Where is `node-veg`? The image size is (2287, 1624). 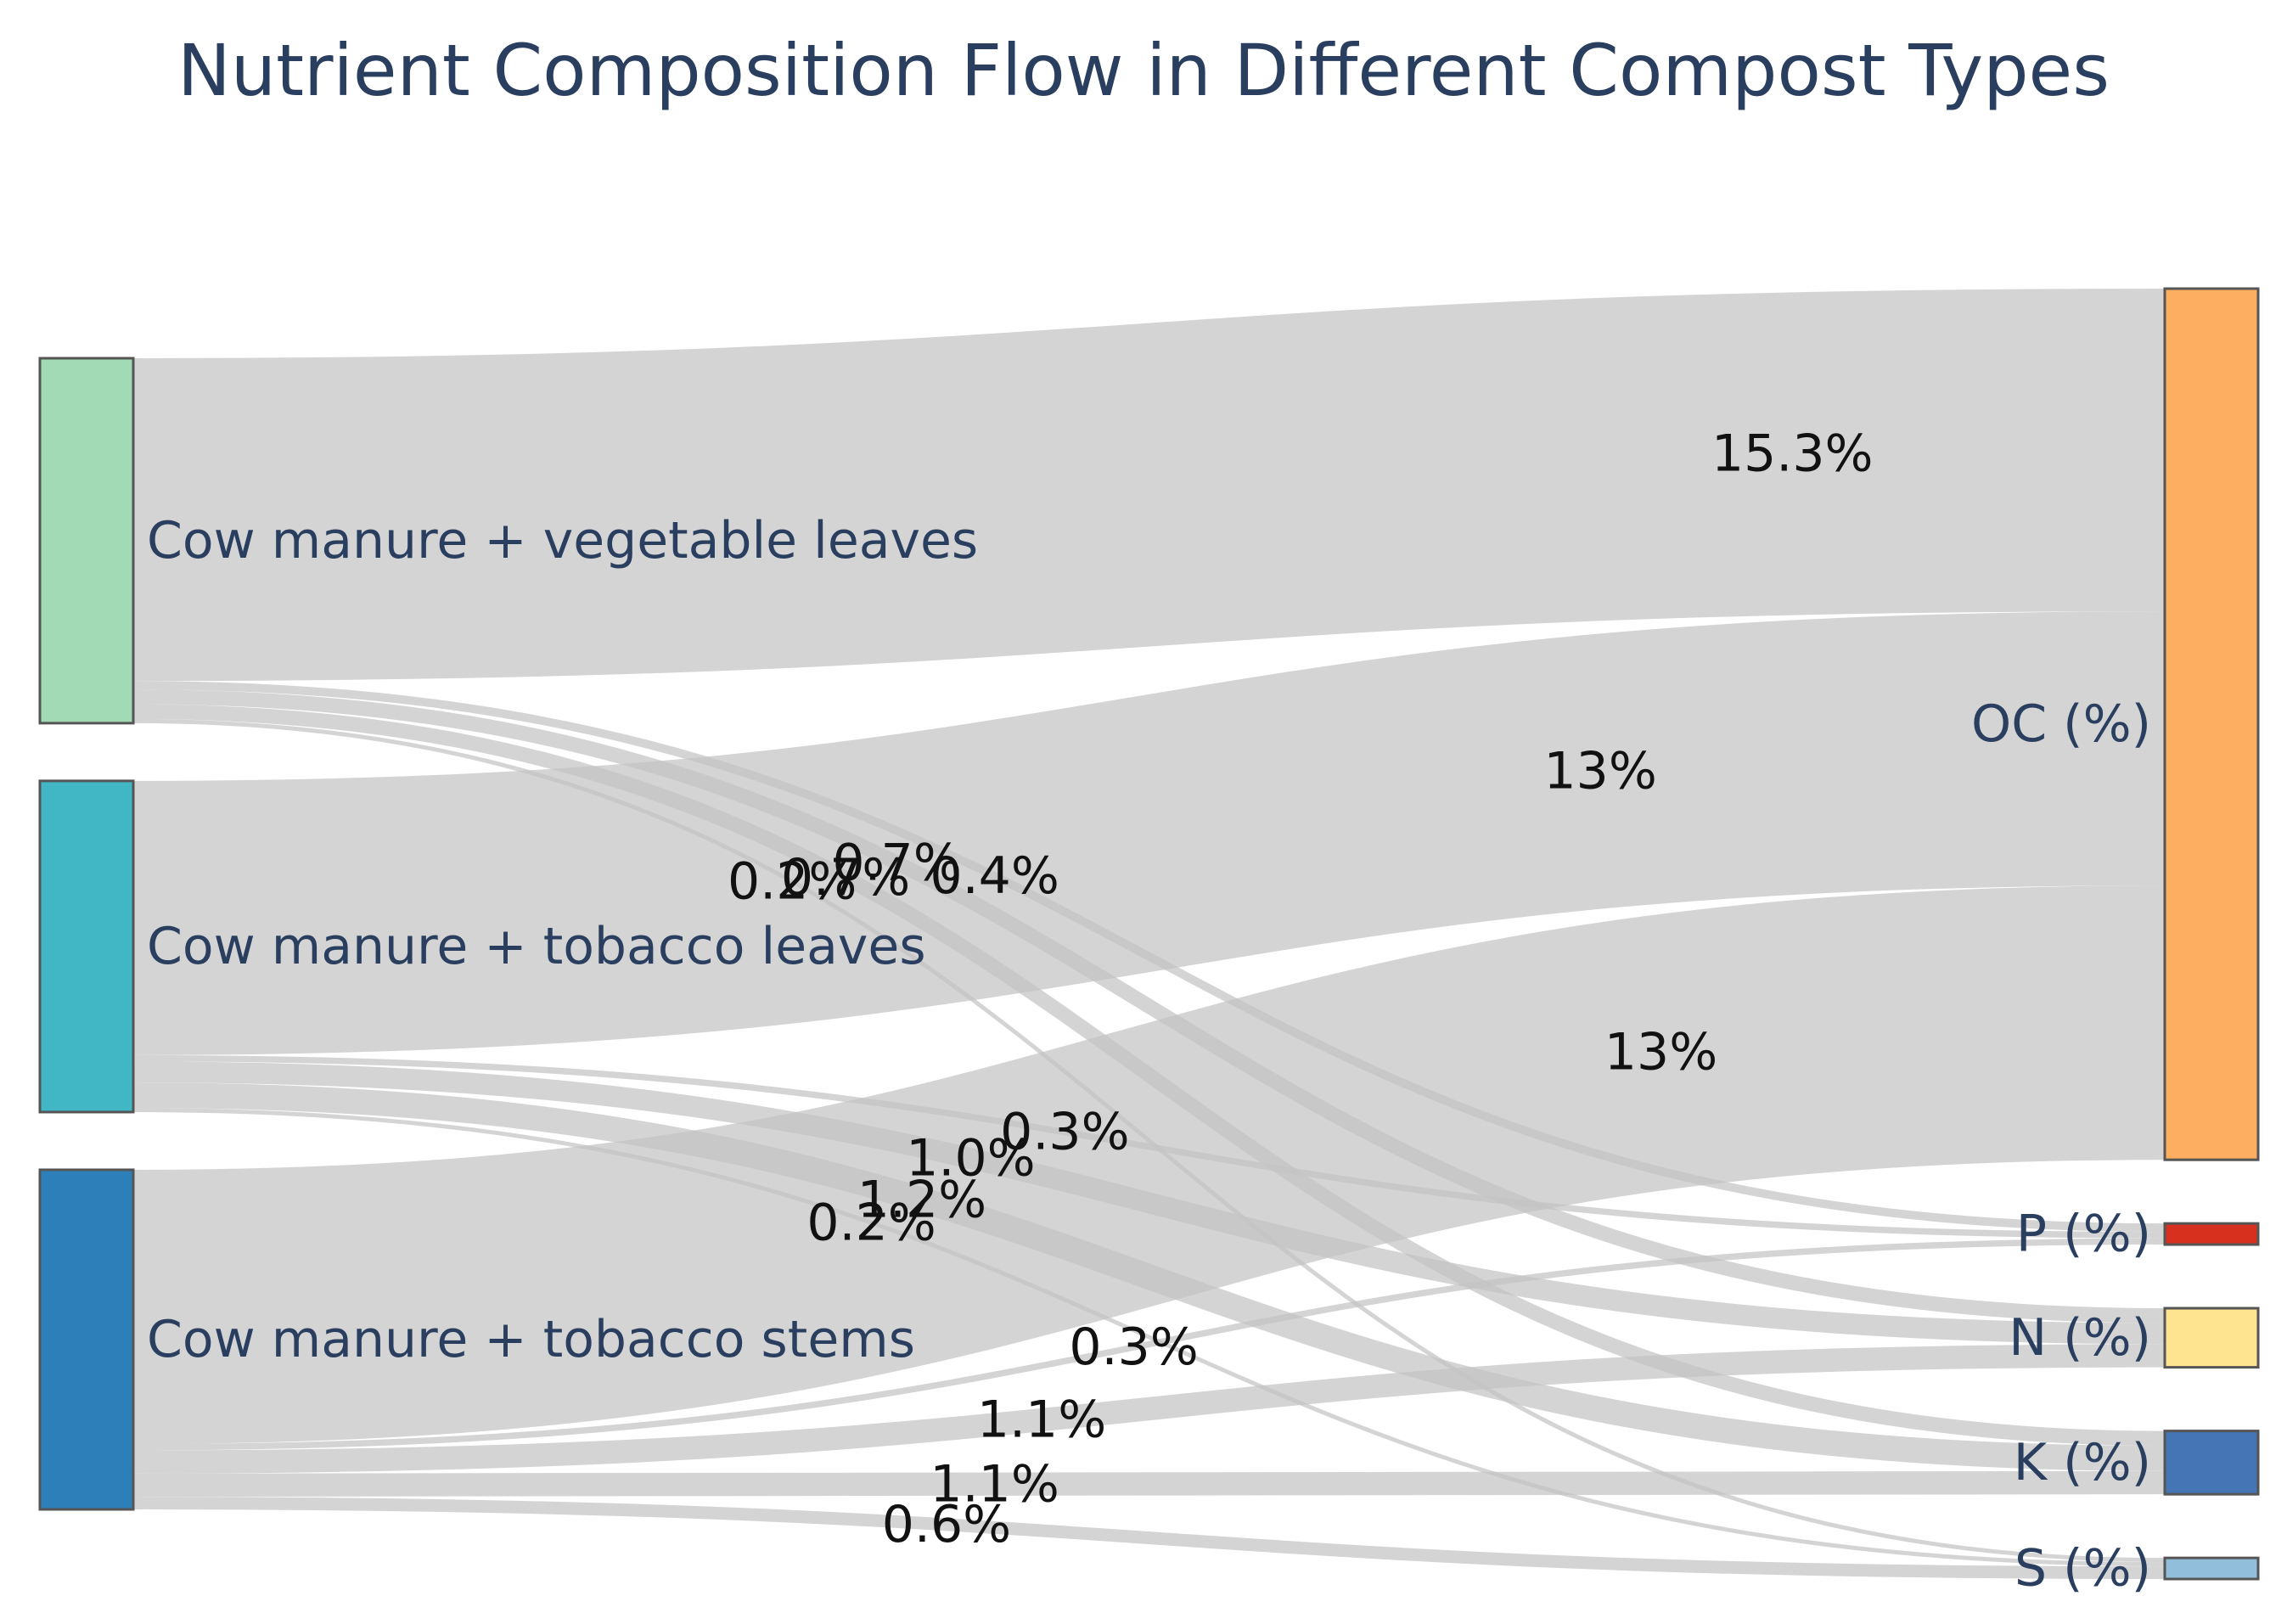 node-veg is located at coordinates (86, 541).